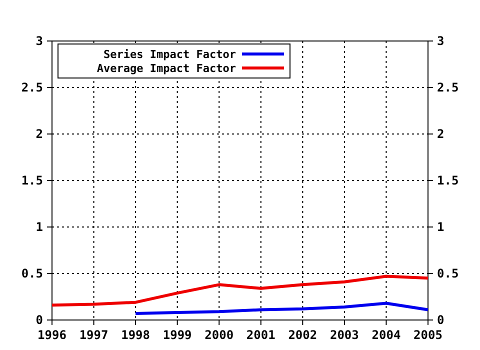 The image size is (480, 350). Describe the element at coordinates (39, 227) in the screenshot. I see `y-tick-label: 1` at that location.